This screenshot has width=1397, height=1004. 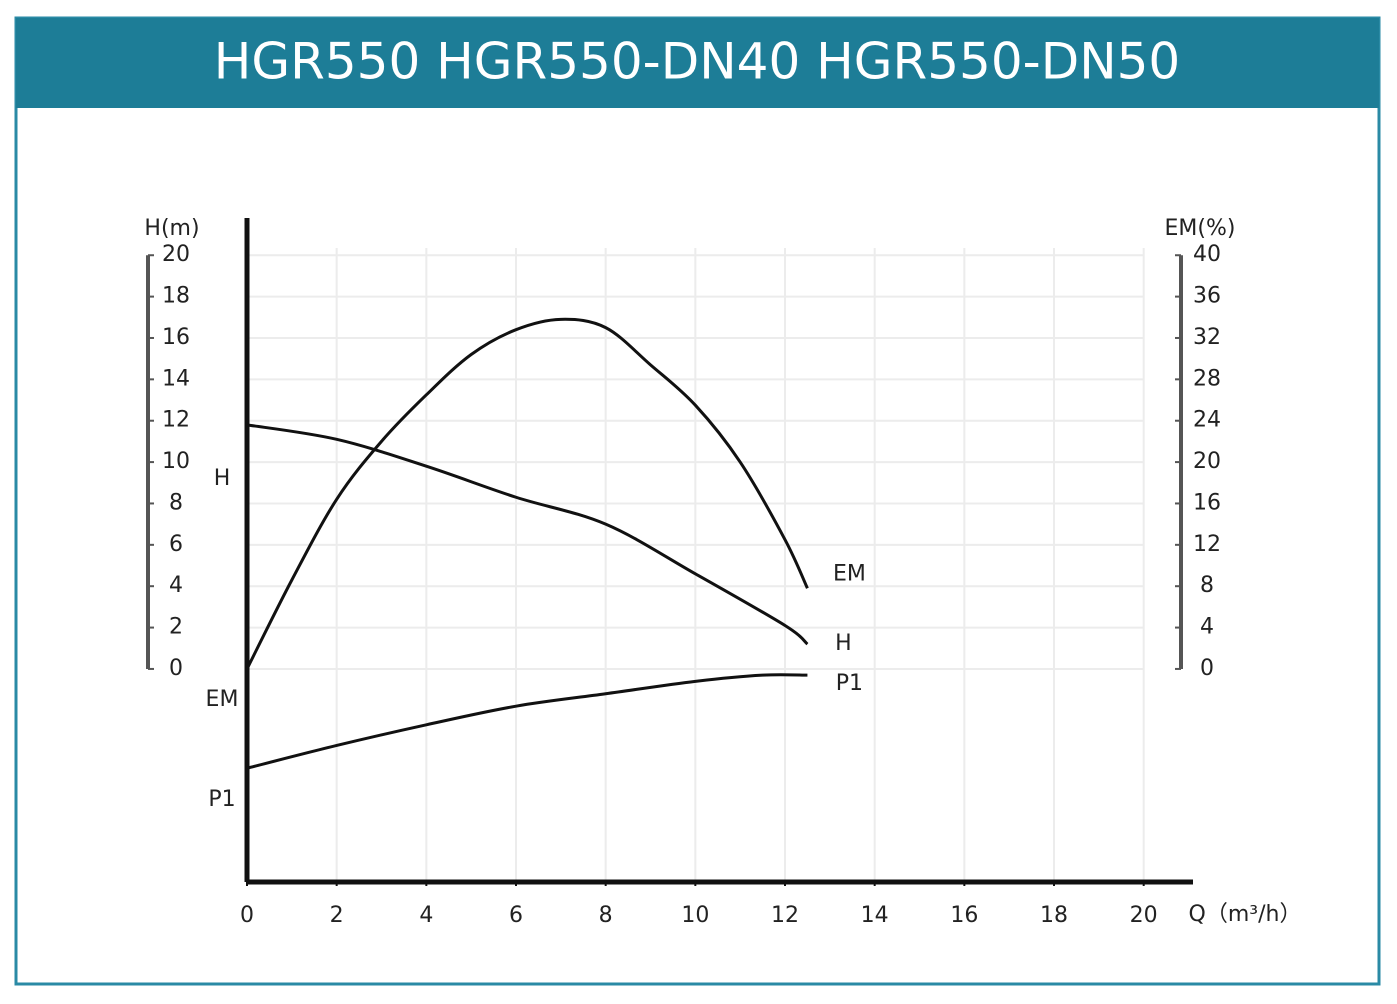 I want to click on y-tick-label: 14, so click(x=176, y=378).